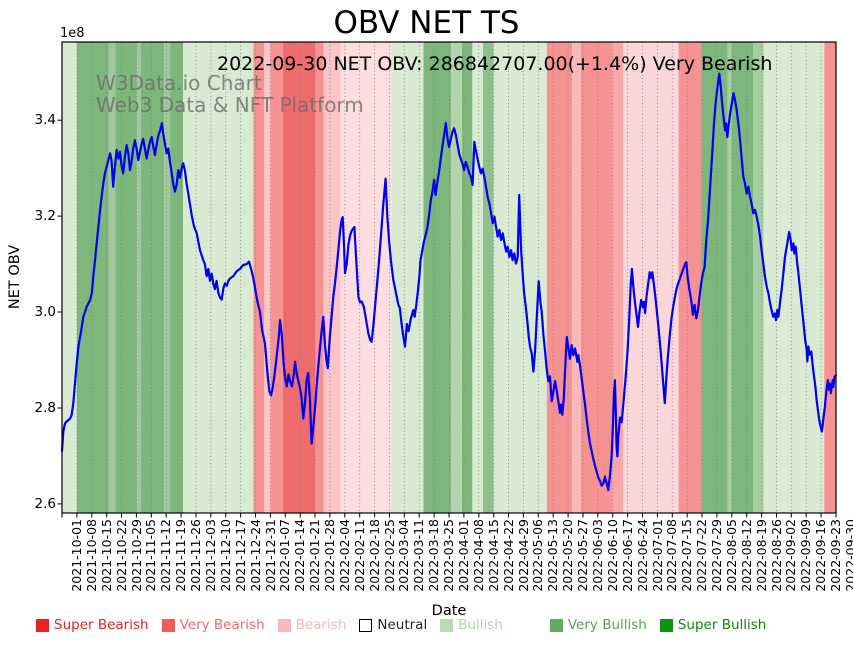  I want to click on x-tick-label: 2022-07-22, so click(702, 555).